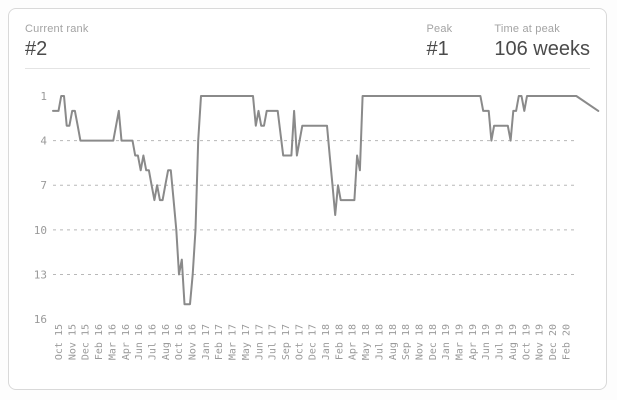  I want to click on x-axis-tick-label: Jul 19, so click(500, 342).